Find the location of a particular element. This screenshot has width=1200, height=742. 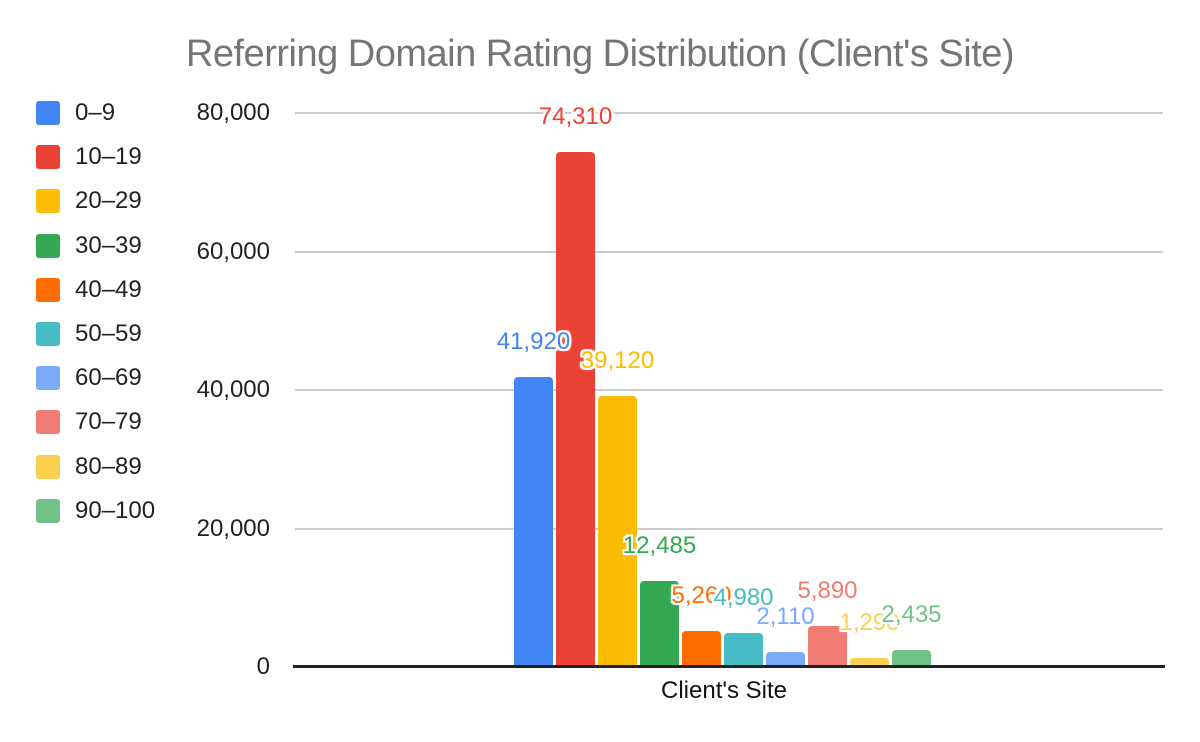

bar-90–100 is located at coordinates (911, 658).